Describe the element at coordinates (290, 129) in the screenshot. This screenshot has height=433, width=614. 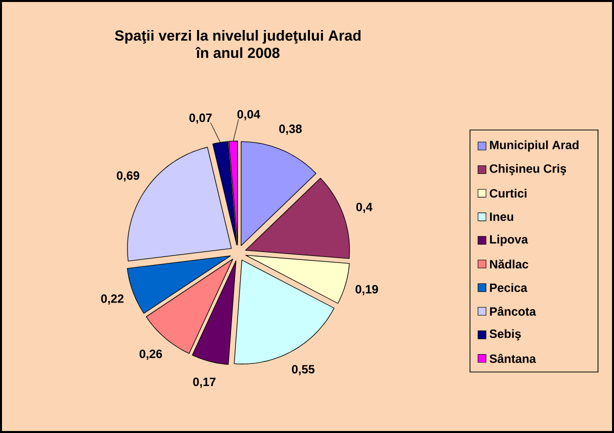
I see `data-label: 0,38` at that location.